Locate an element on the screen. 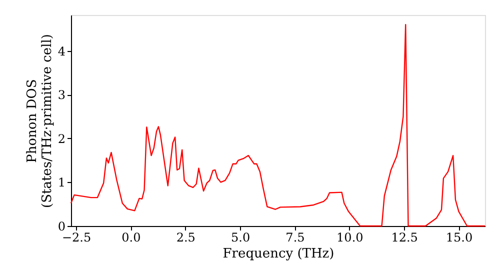 This screenshot has height=280, width=500. y-tick-label: 3 is located at coordinates (62, 95).